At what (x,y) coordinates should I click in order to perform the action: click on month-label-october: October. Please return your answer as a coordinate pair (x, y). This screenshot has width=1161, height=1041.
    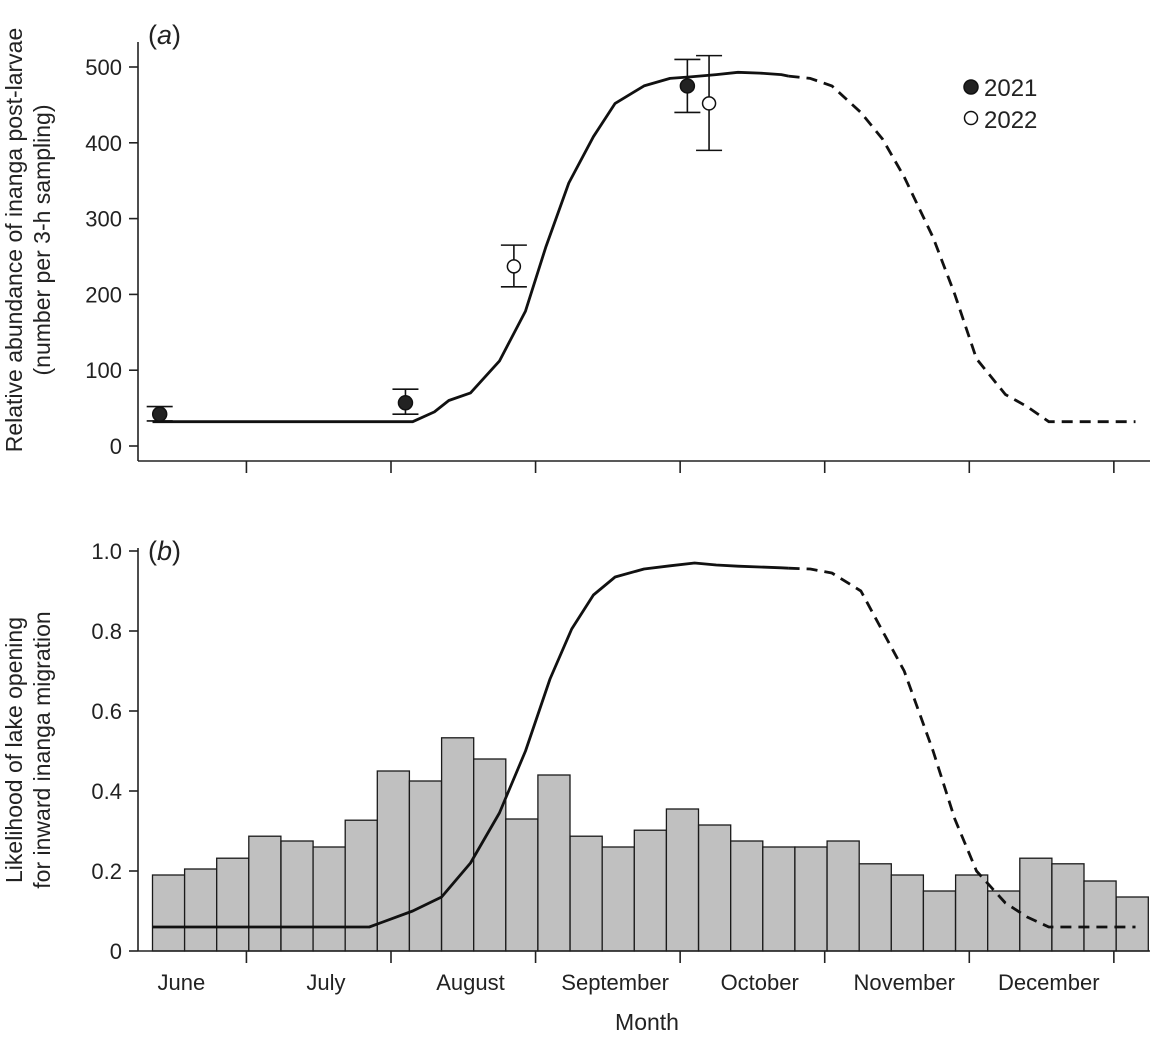
    Looking at the image, I should click on (760, 982).